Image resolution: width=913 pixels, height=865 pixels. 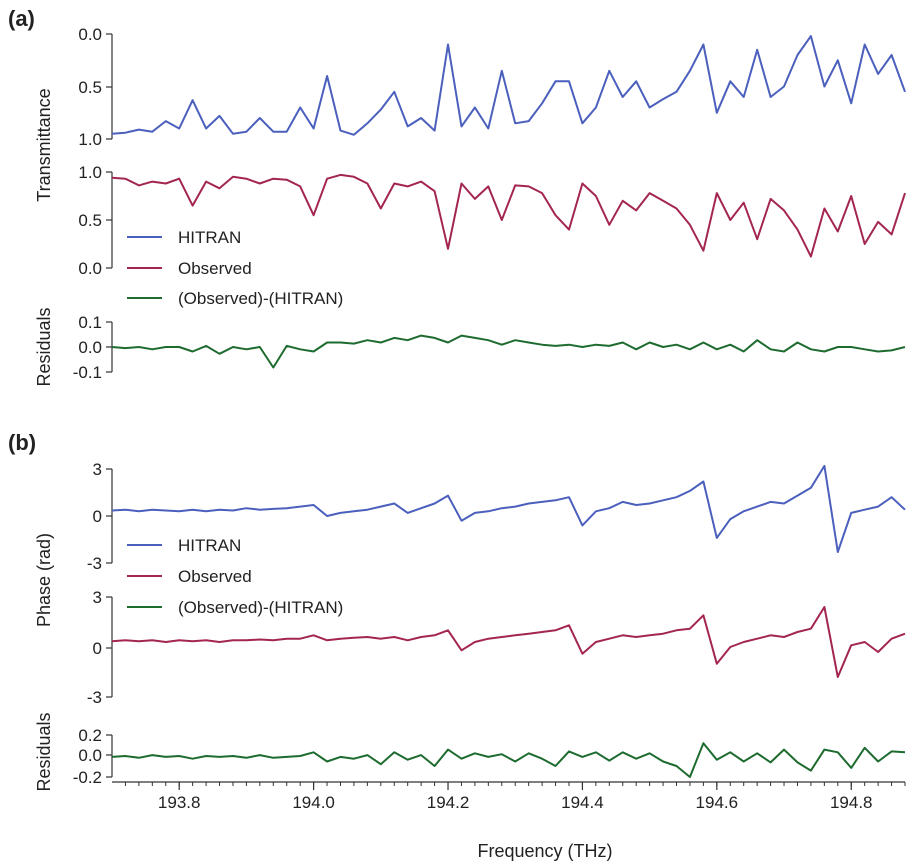 I want to click on ylabel-transmittance: Transmittance, so click(x=44, y=144).